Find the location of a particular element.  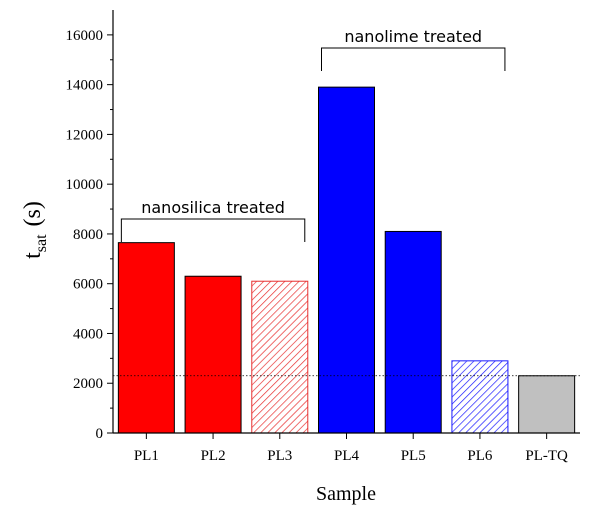

y-tick-label-10000: 10000 is located at coordinates (85, 185).